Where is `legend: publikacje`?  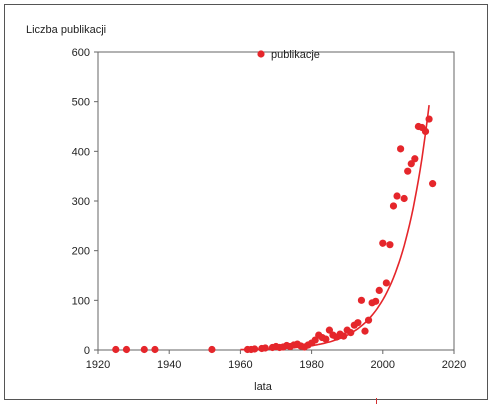
legend: publikacje is located at coordinates (288, 55).